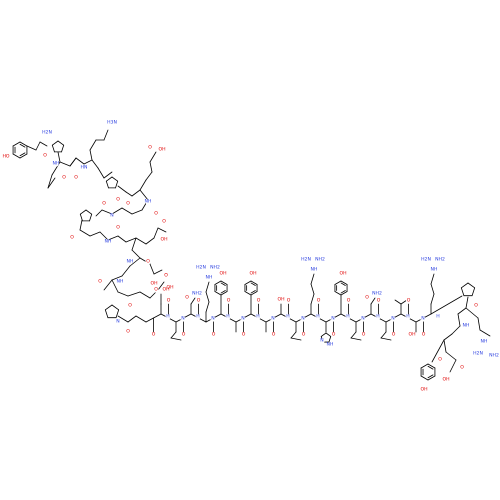  I want to click on lysine-side-chain-bond, so click(106, 135).